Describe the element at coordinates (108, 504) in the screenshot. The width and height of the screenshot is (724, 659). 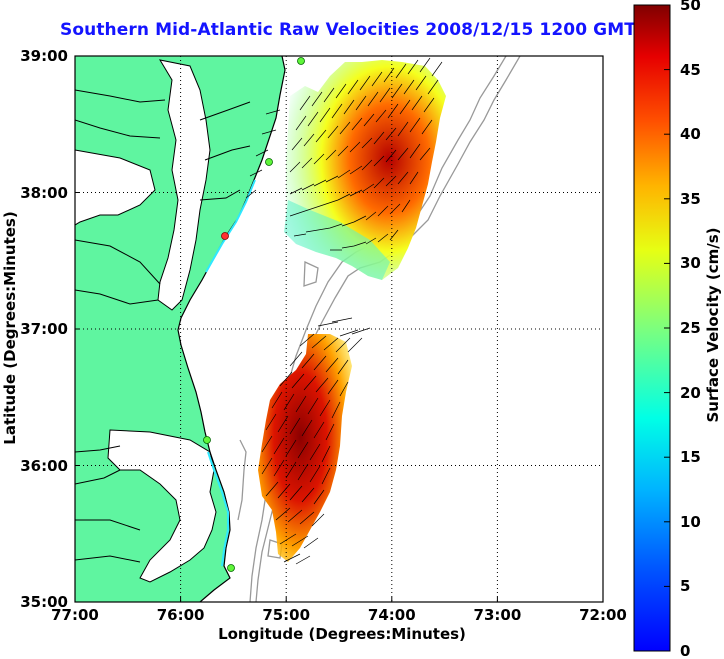
I see `albemarle-rivers` at that location.